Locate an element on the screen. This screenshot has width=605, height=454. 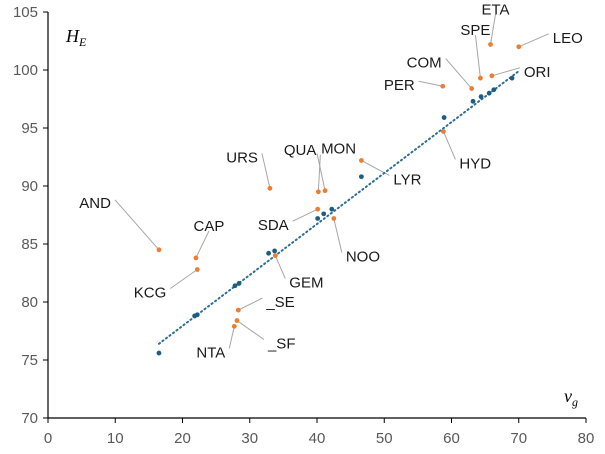
point-label: SPE is located at coordinates (475, 30).